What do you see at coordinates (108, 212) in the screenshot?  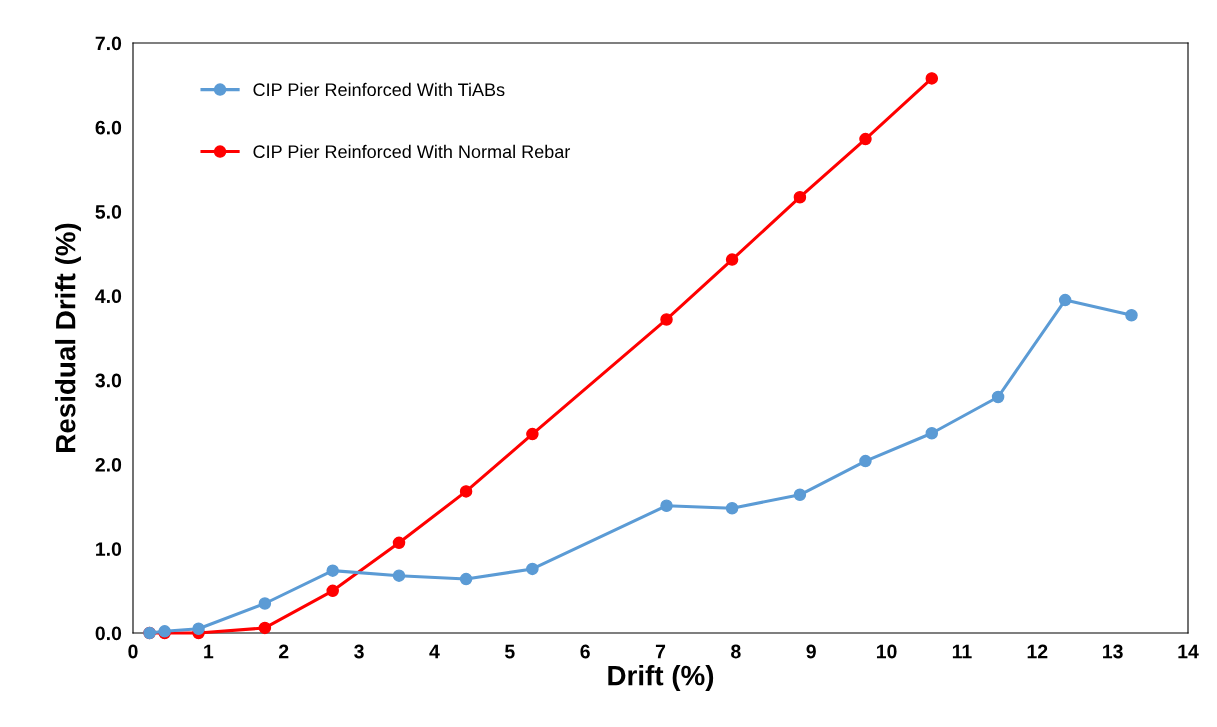 I see `y-tick-label: 5.0` at bounding box center [108, 212].